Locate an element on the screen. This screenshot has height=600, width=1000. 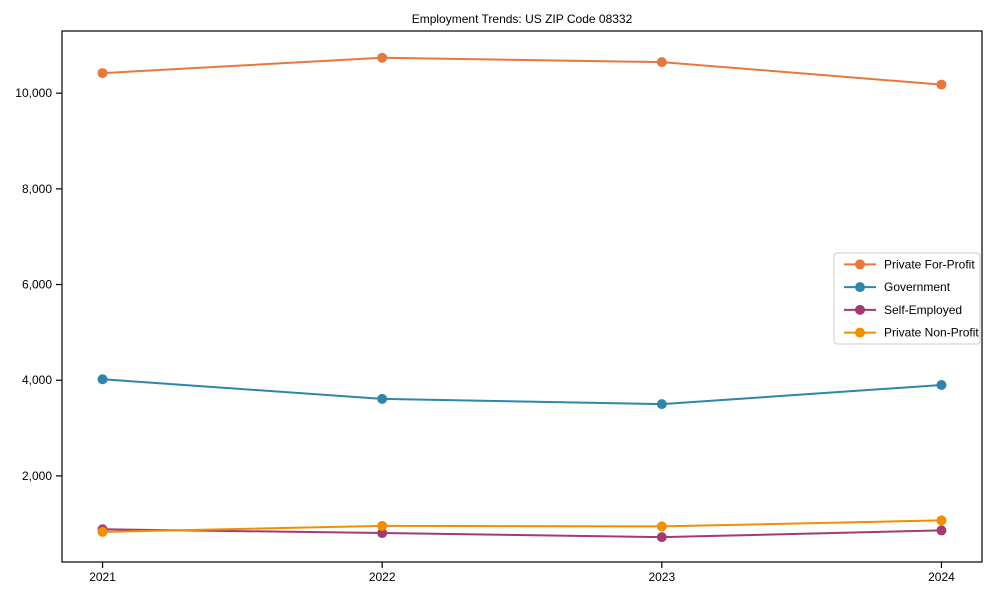
legend-label: Private For-Profit is located at coordinates (929, 264).